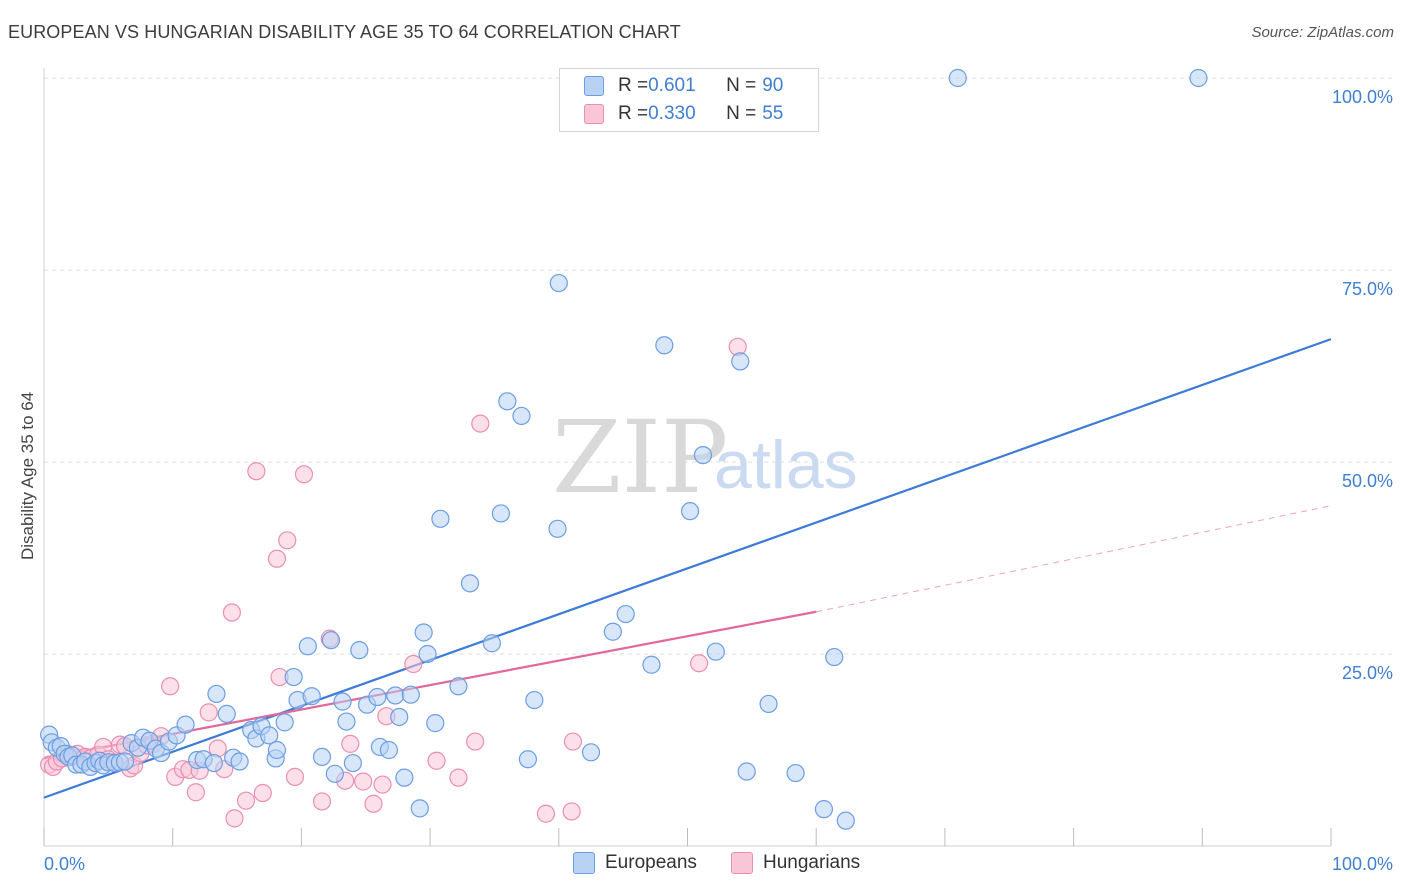  Describe the element at coordinates (689, 100) in the screenshot. I see `legend: R = 0.601 N = 90 R = 0.330 N = 55` at that location.